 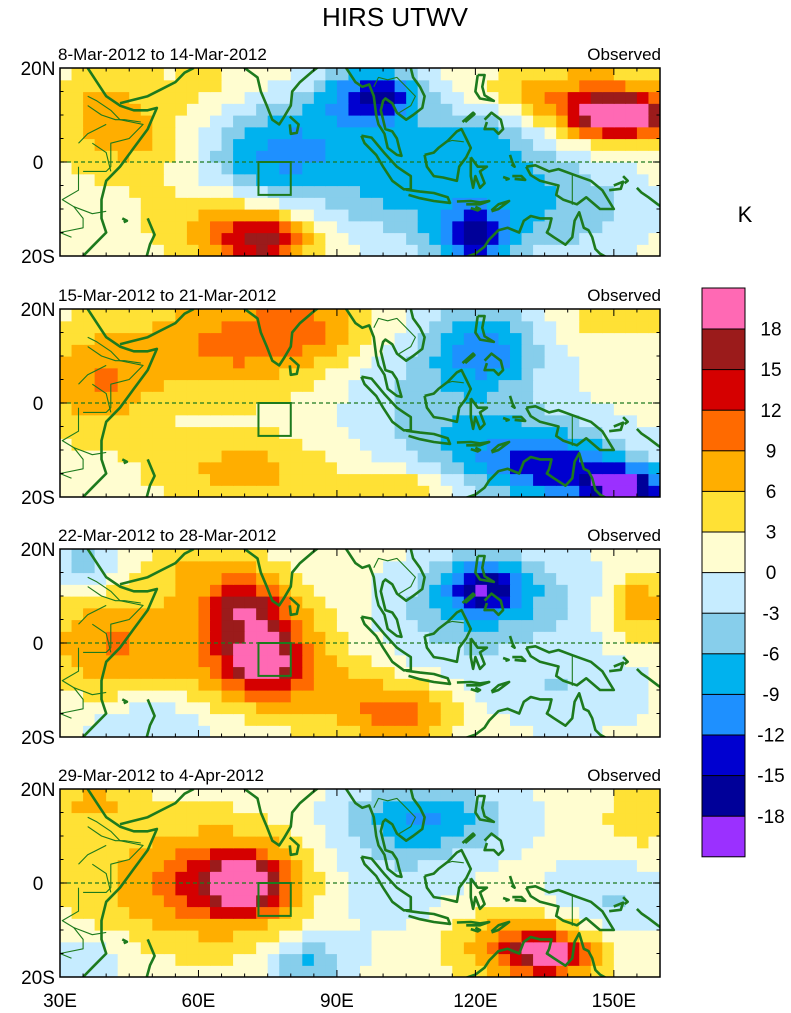 I want to click on colorbar-tick-label: -12, so click(x=770, y=736).